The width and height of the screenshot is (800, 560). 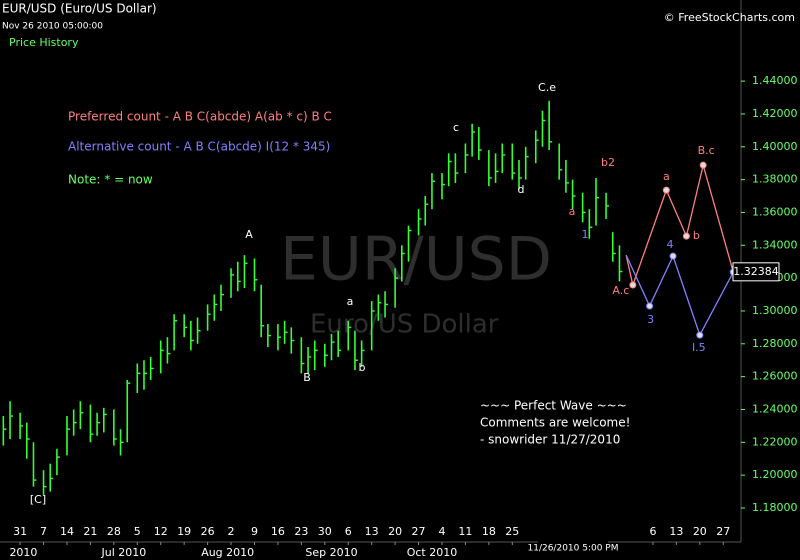 What do you see at coordinates (775, 244) in the screenshot?
I see `y-tick-label: 1.34000` at bounding box center [775, 244].